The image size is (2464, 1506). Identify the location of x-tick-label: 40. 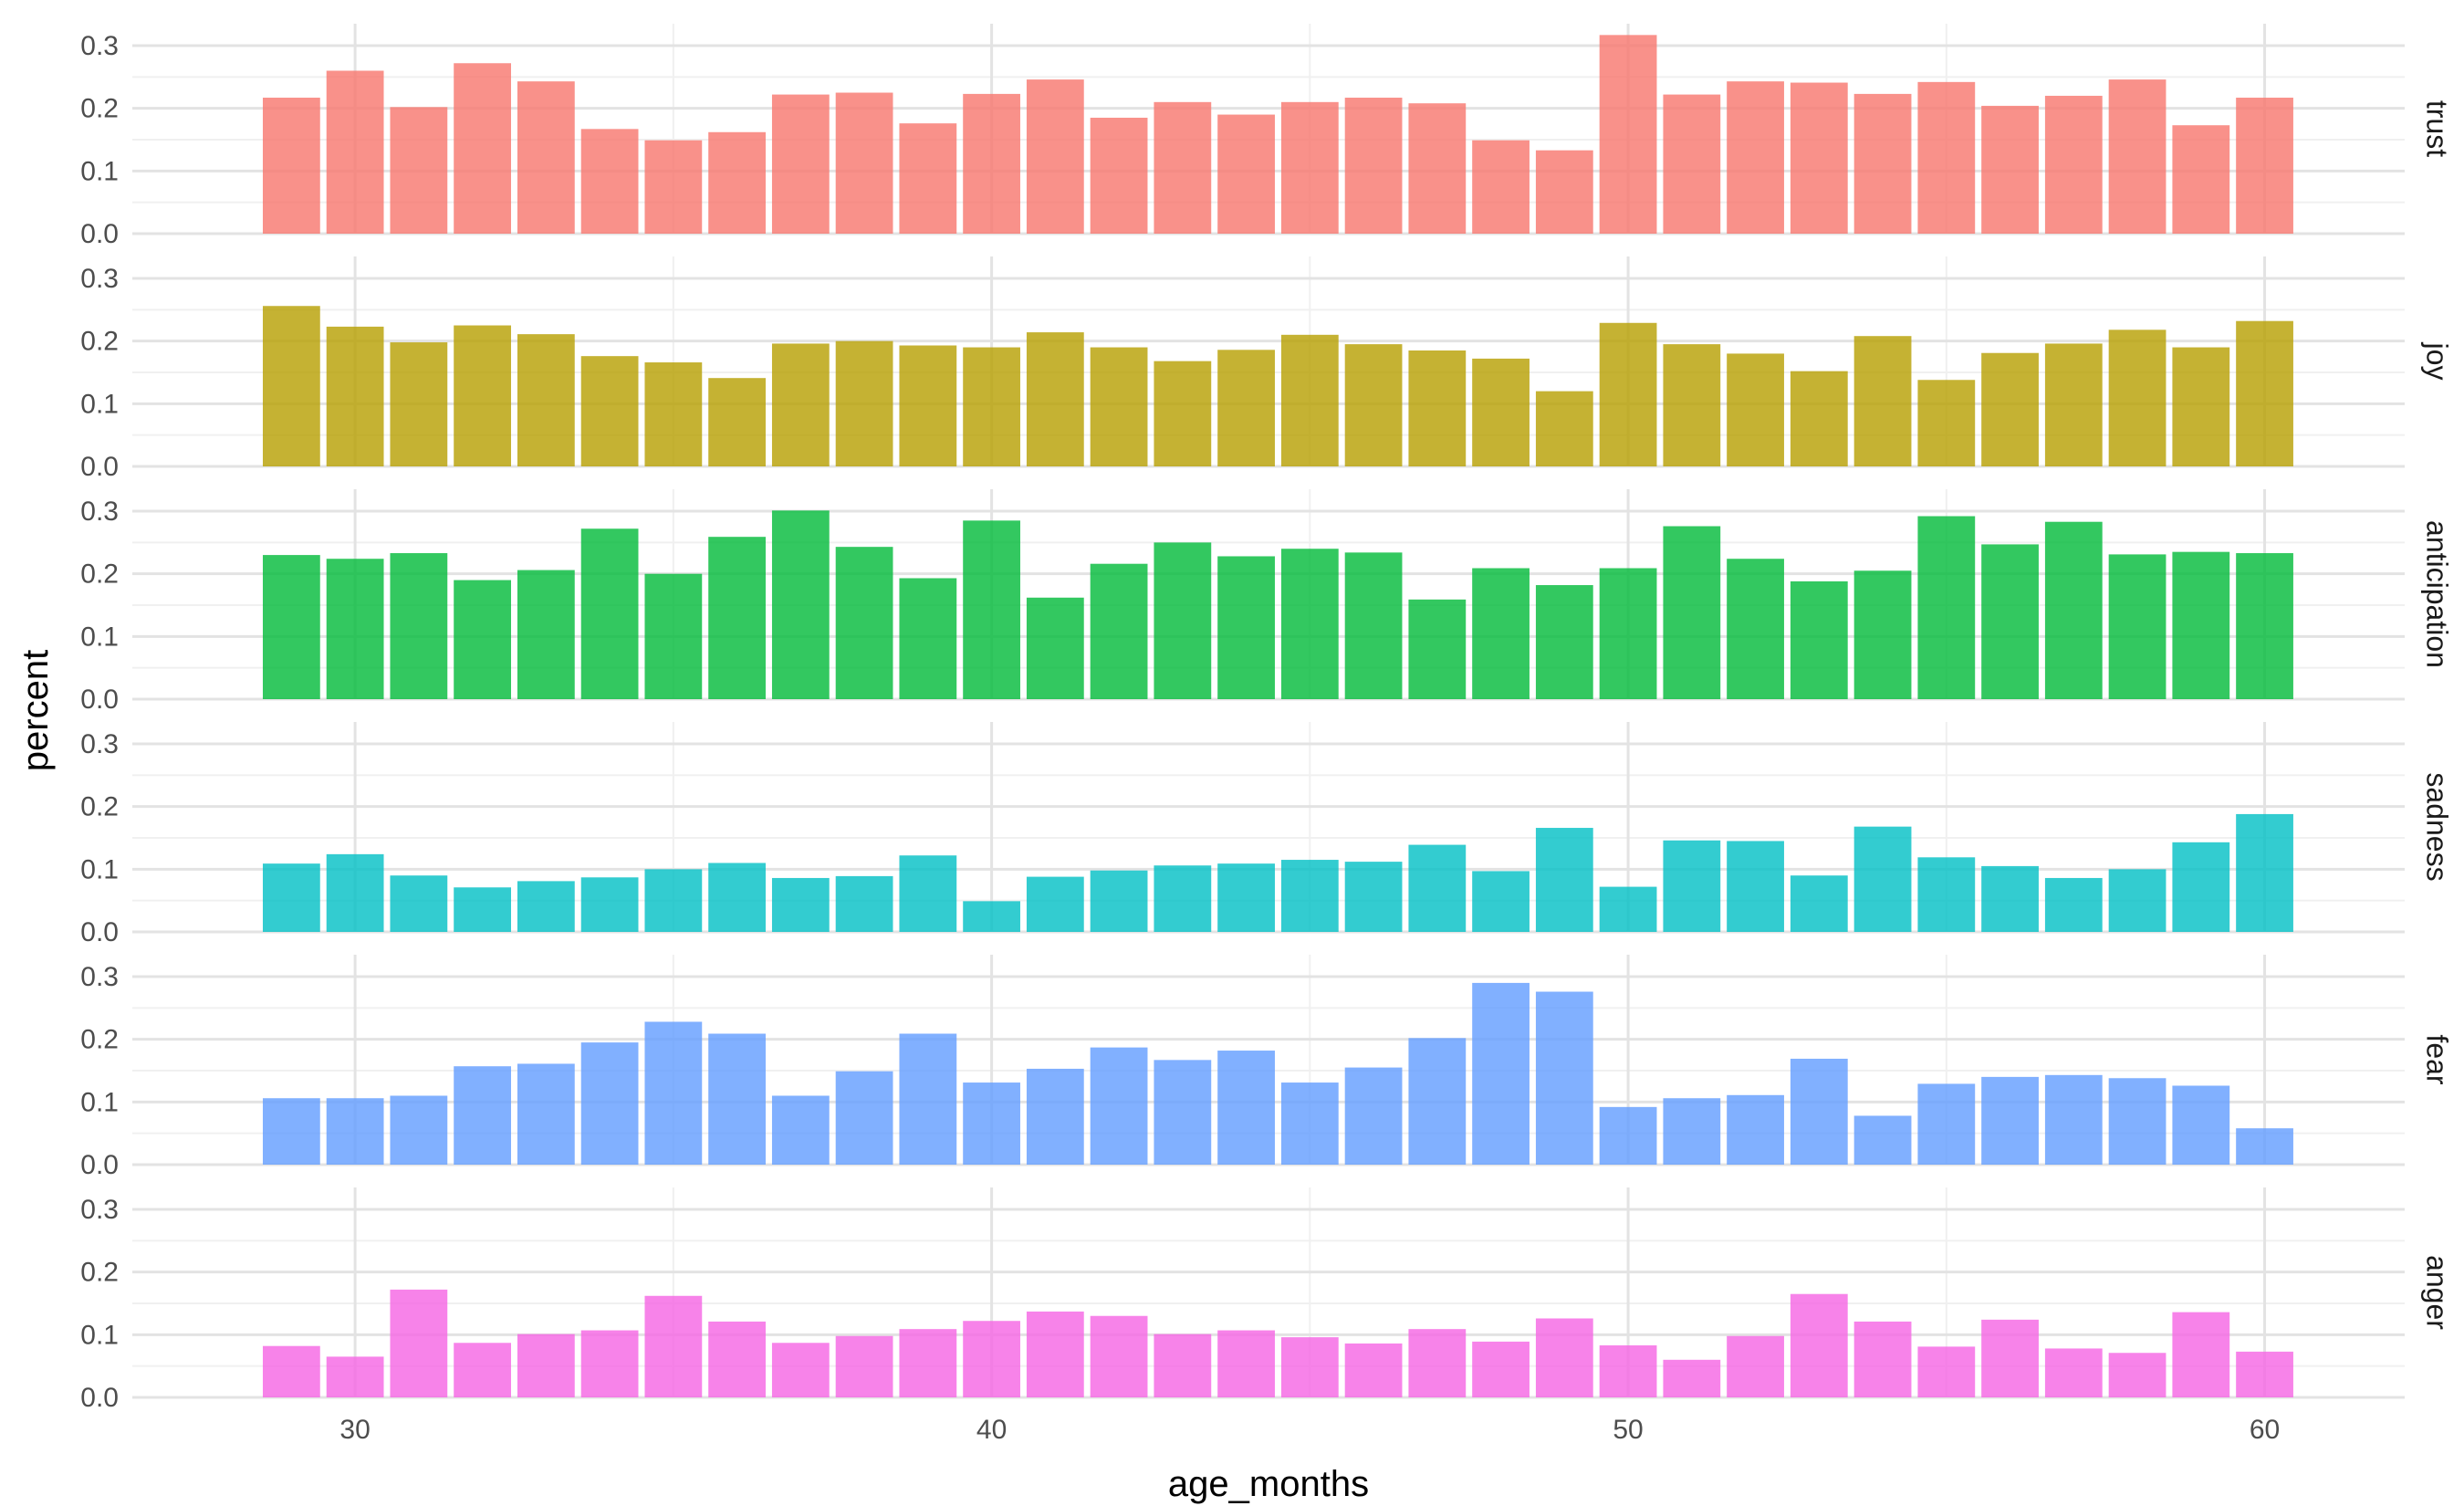
(991, 1430).